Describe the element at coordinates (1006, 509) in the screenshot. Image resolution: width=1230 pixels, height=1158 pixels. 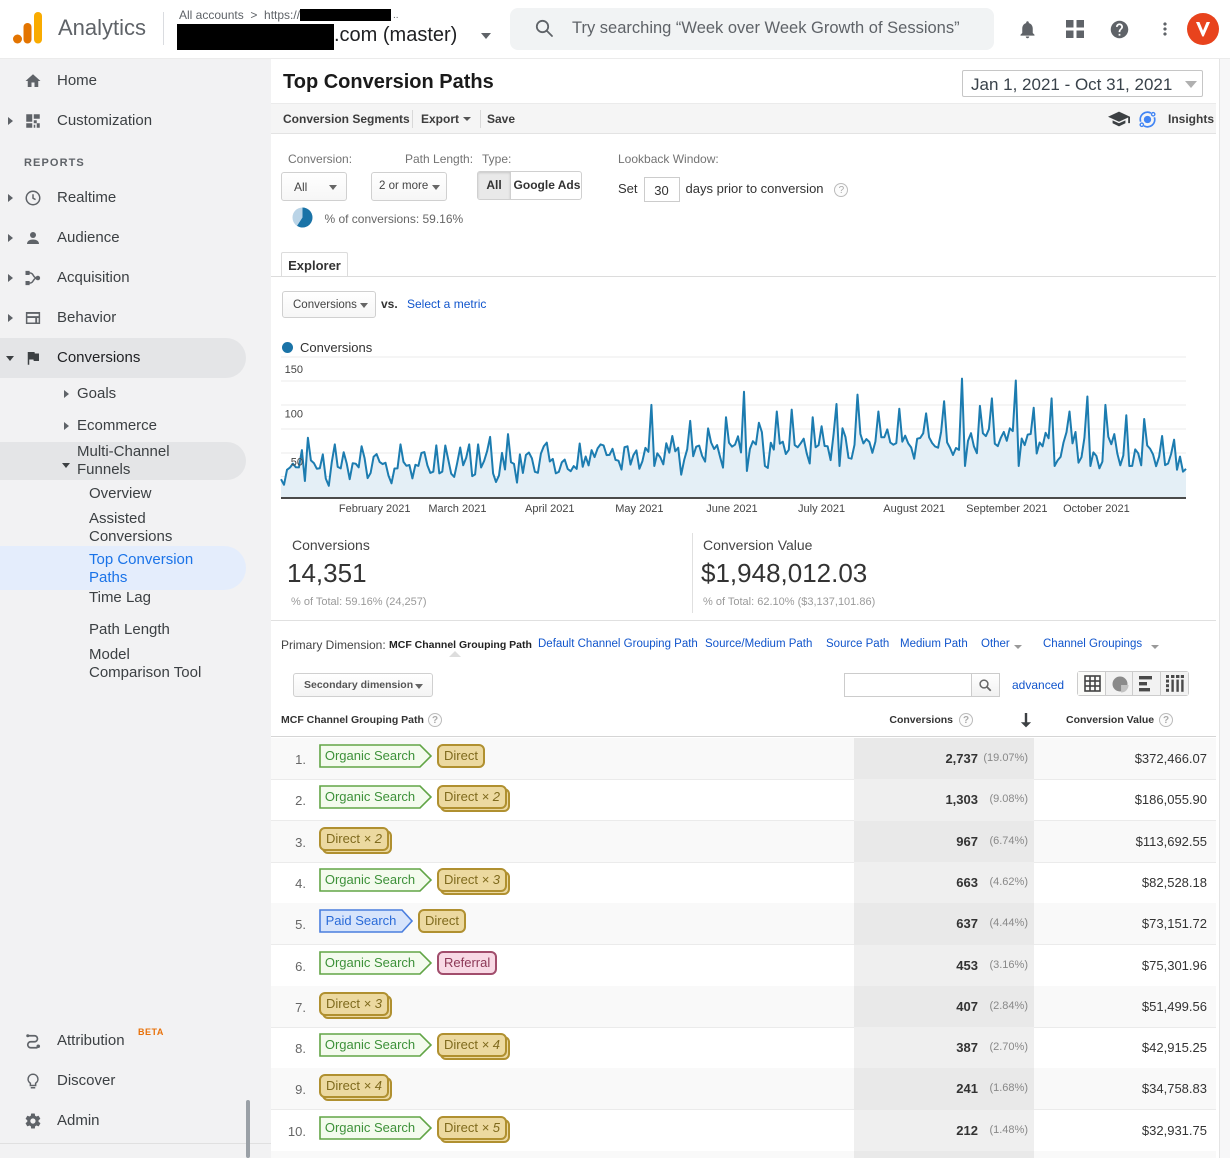
I see `svg-text: September 2021` at that location.